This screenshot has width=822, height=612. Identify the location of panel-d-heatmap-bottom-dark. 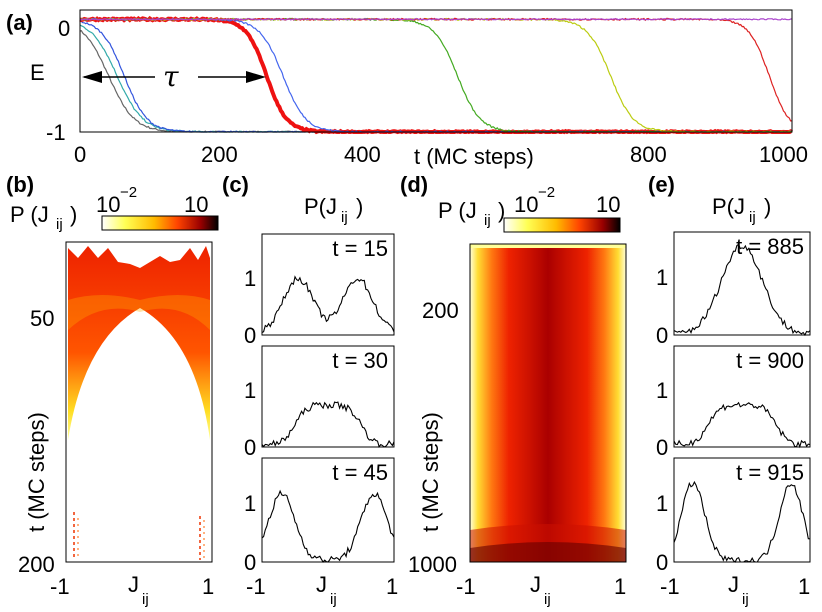
(548, 552).